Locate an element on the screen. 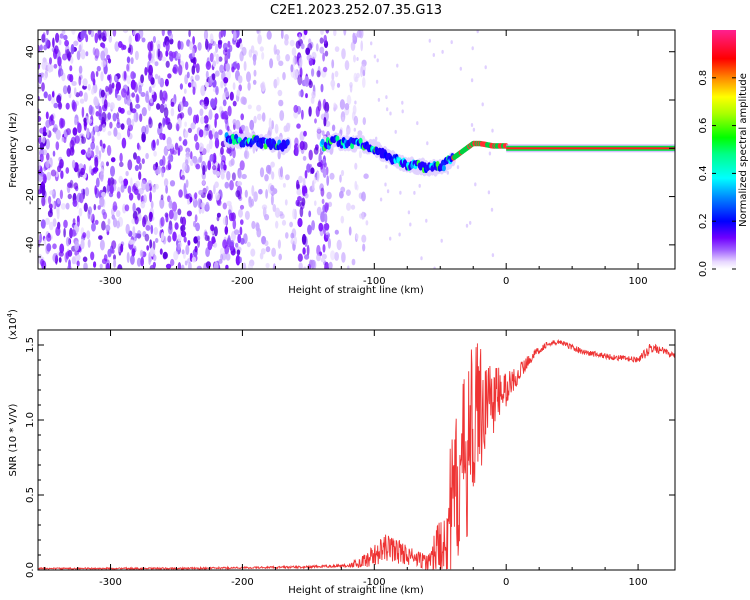  spectrogram-ytick-label: 20 is located at coordinates (30, 100).